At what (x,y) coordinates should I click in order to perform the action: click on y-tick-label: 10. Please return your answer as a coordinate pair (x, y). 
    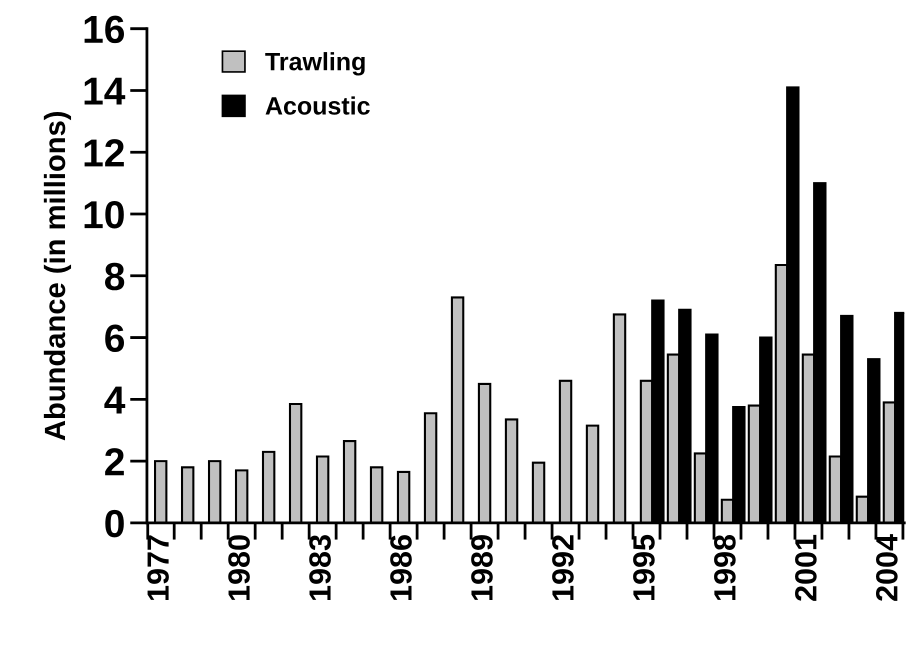
    Looking at the image, I should click on (104, 214).